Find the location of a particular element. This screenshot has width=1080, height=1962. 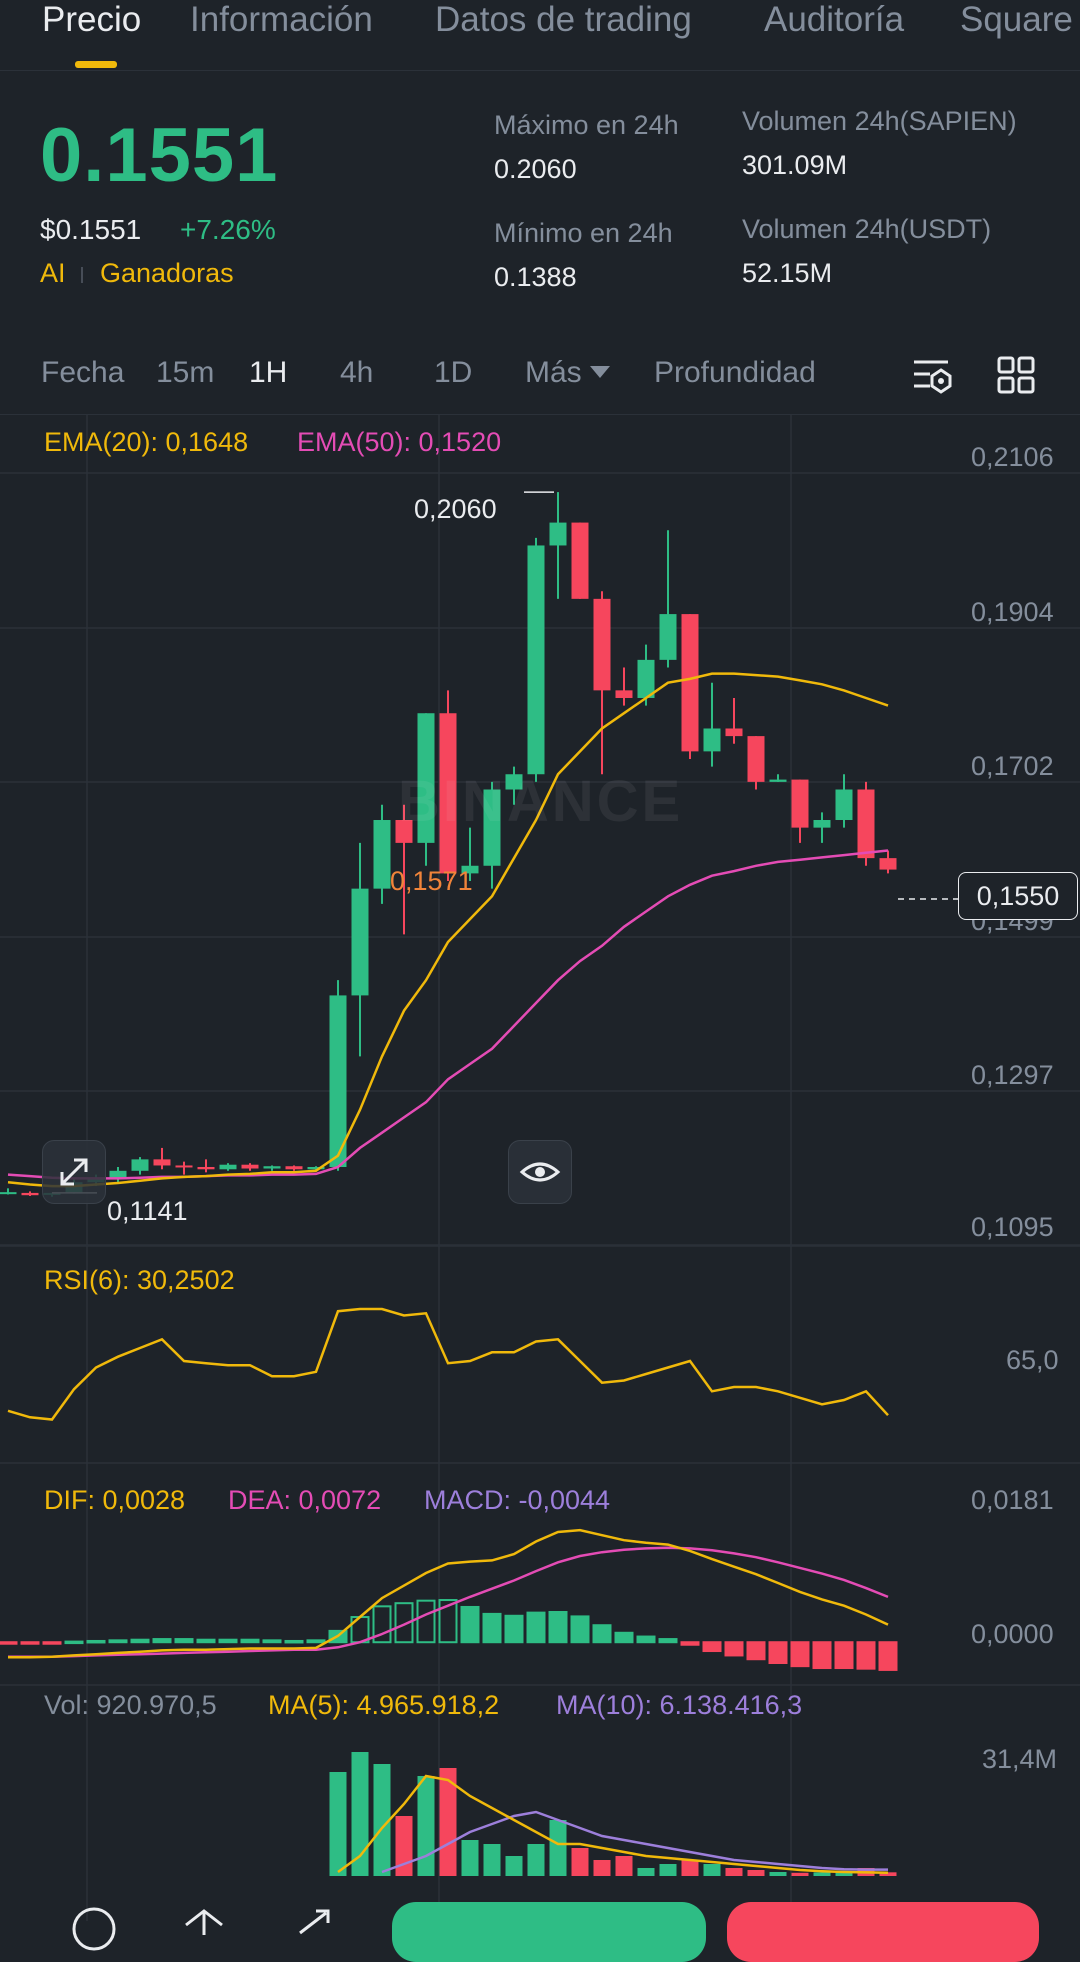

tab-precio: Precio is located at coordinates (92, 19).